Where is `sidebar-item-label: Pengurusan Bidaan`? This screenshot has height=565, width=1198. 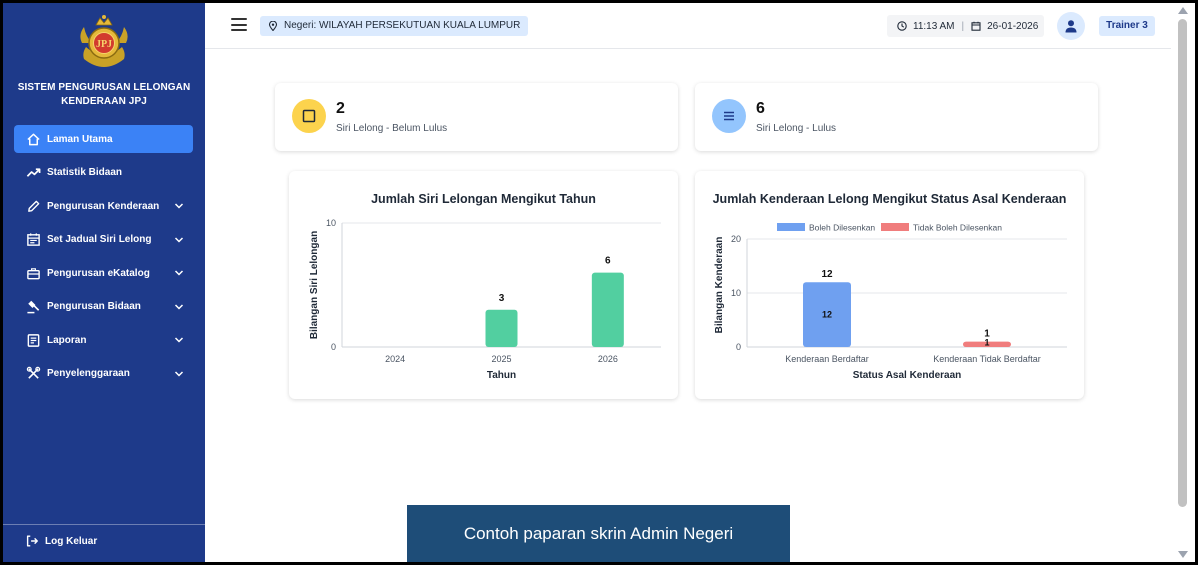
sidebar-item-label: Pengurusan Bidaan is located at coordinates (94, 306).